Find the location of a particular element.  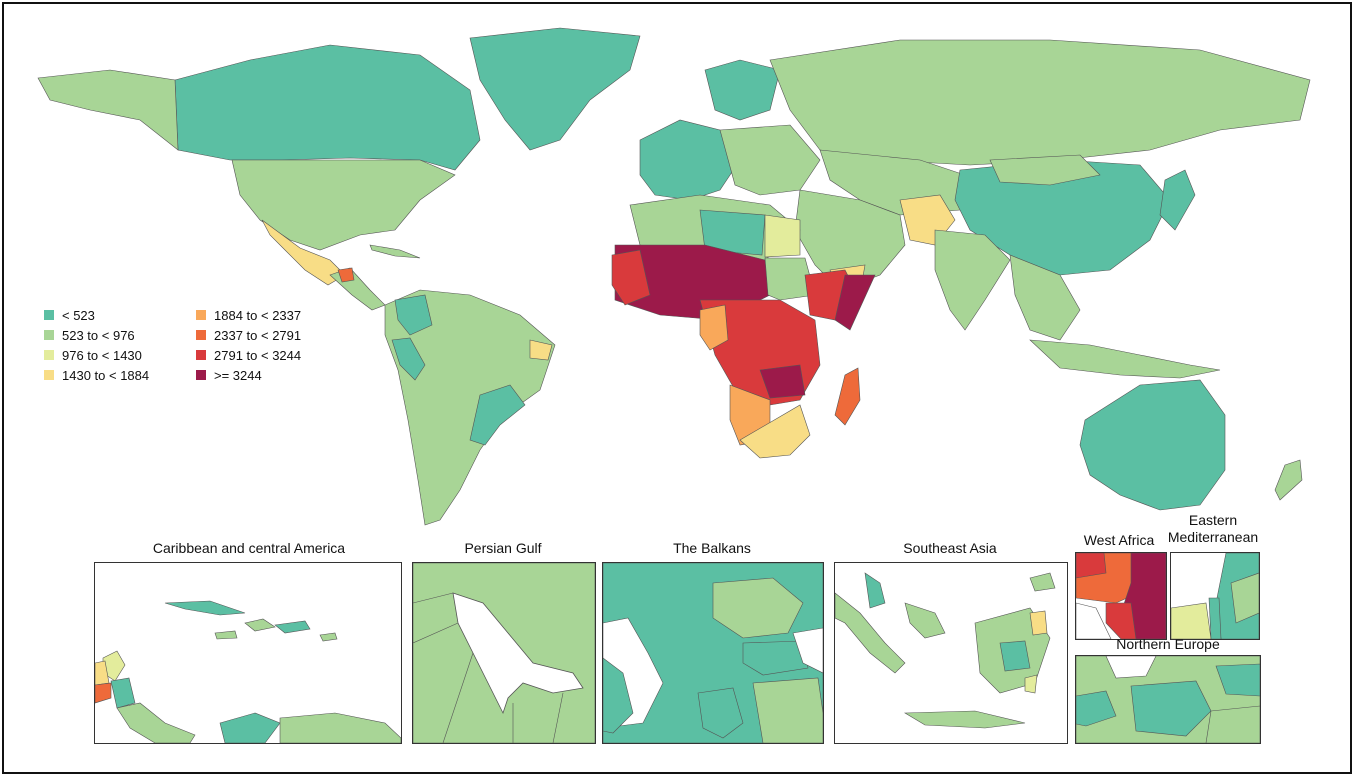

region-australia is located at coordinates (1152, 445).